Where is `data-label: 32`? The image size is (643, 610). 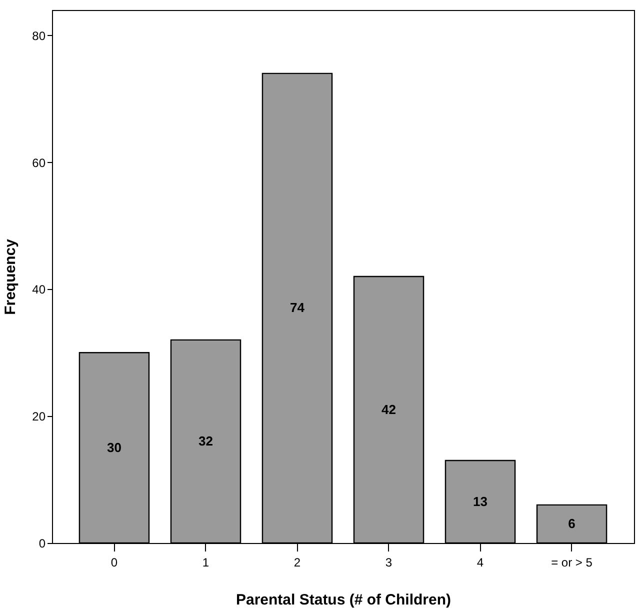 data-label: 32 is located at coordinates (205, 440).